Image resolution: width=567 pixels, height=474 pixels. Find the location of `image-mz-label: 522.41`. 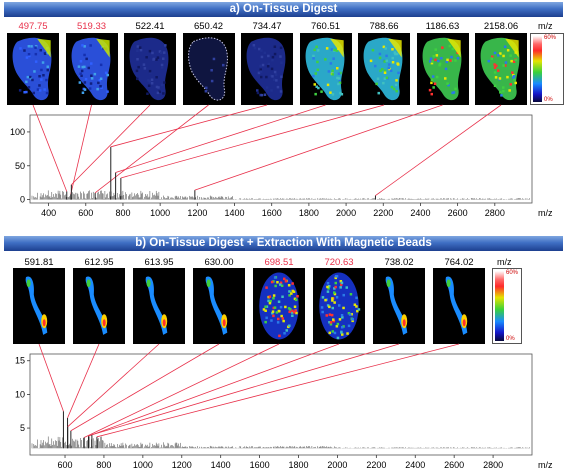

image-mz-label: 522.41 is located at coordinates (150, 26).